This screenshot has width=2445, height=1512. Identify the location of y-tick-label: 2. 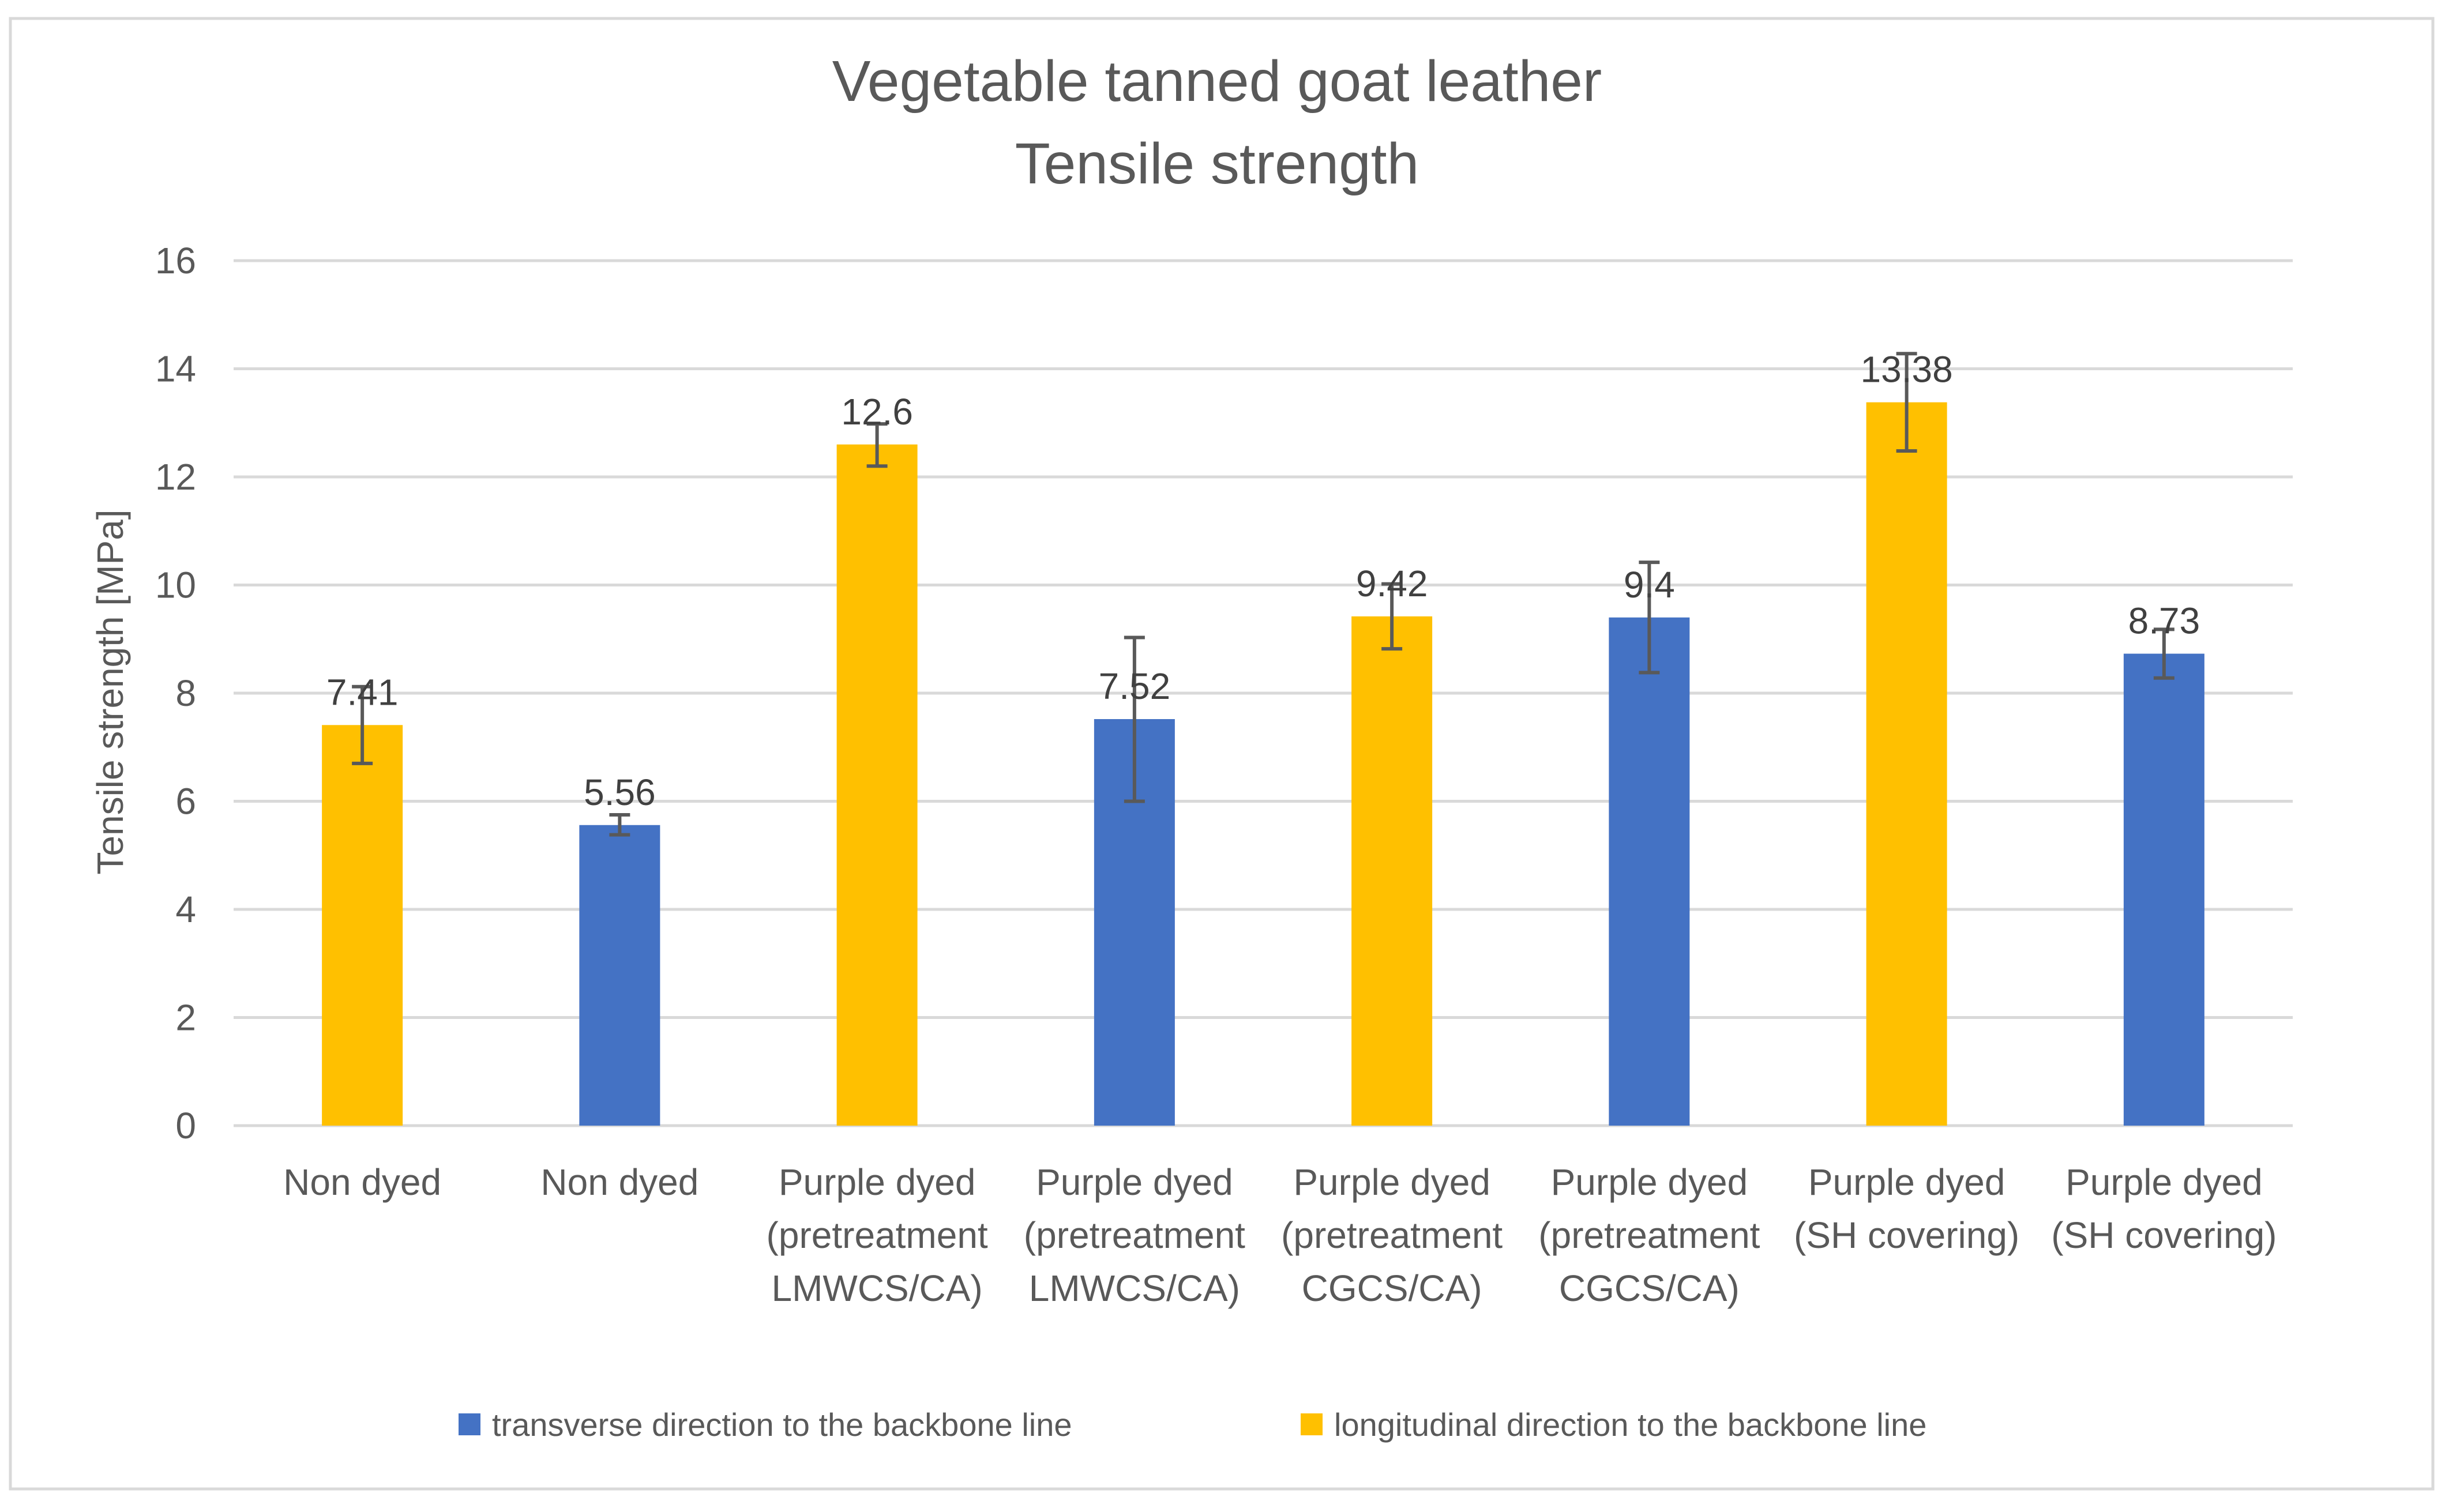
(185, 1018).